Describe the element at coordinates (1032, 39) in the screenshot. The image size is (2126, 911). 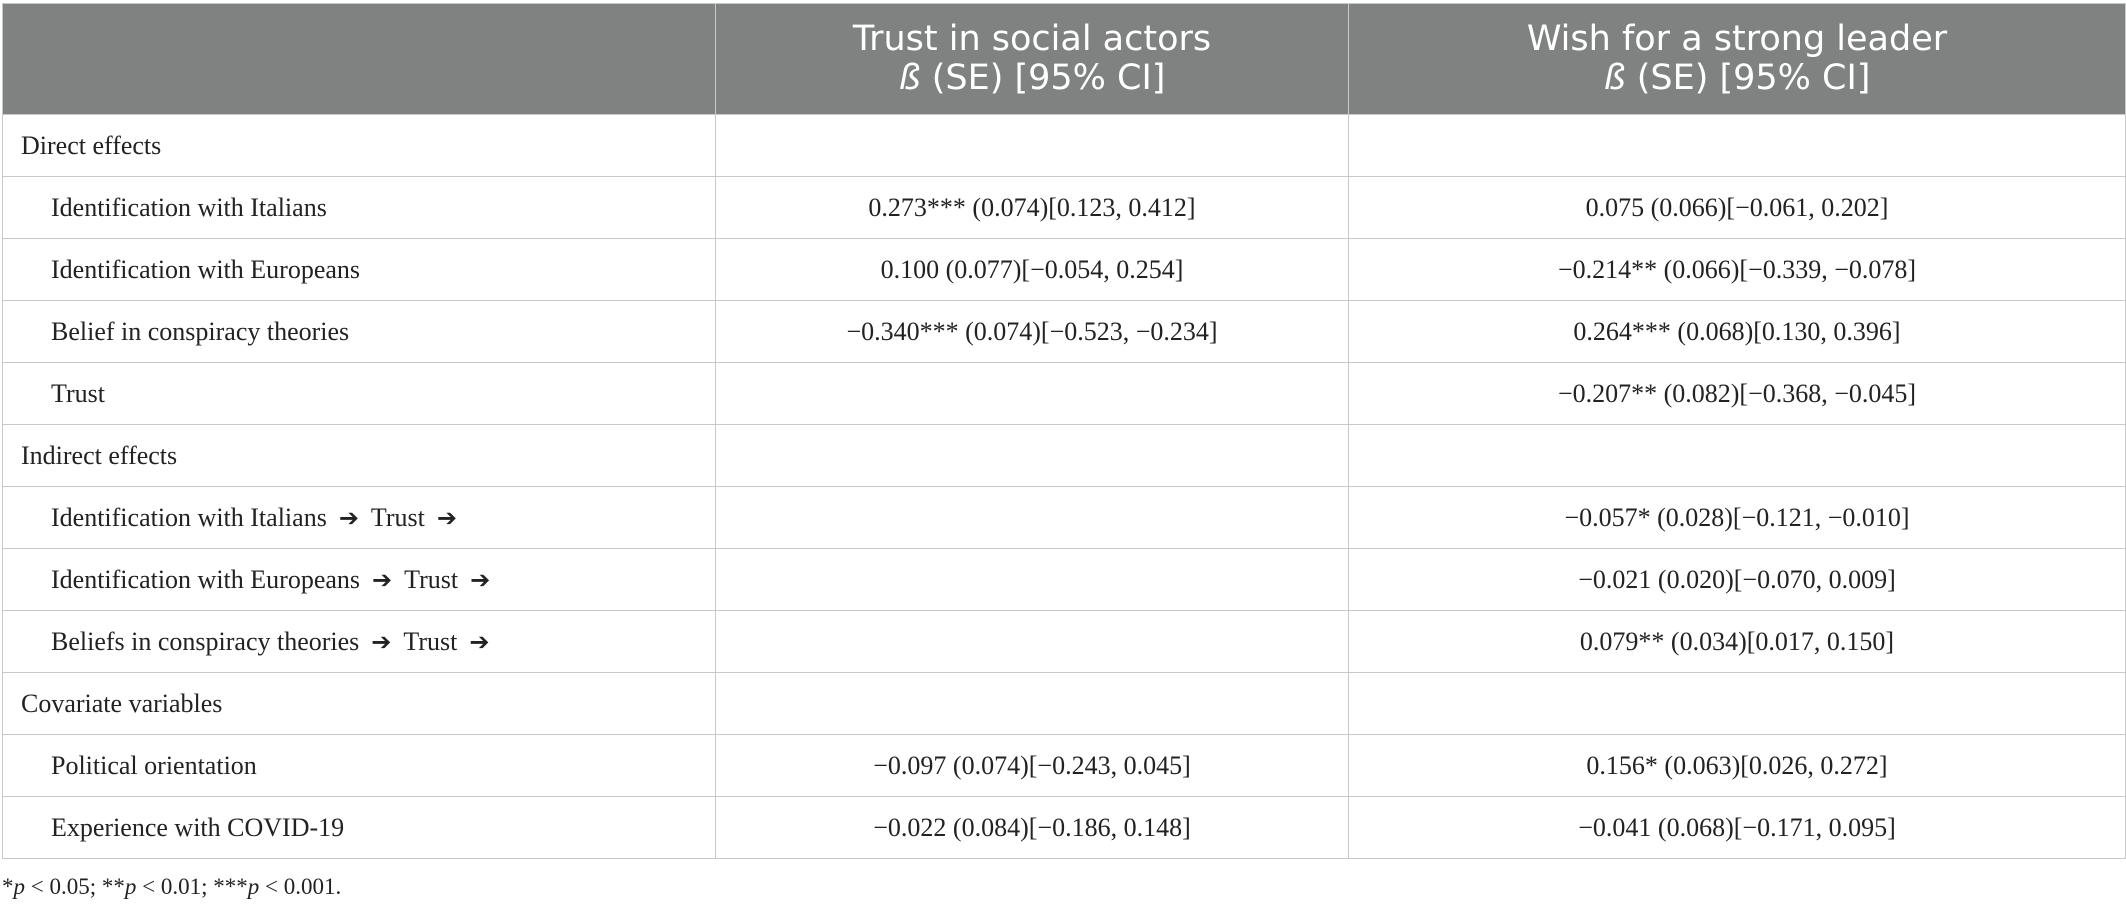
I see `header-trust-title: Trust in social actors` at that location.